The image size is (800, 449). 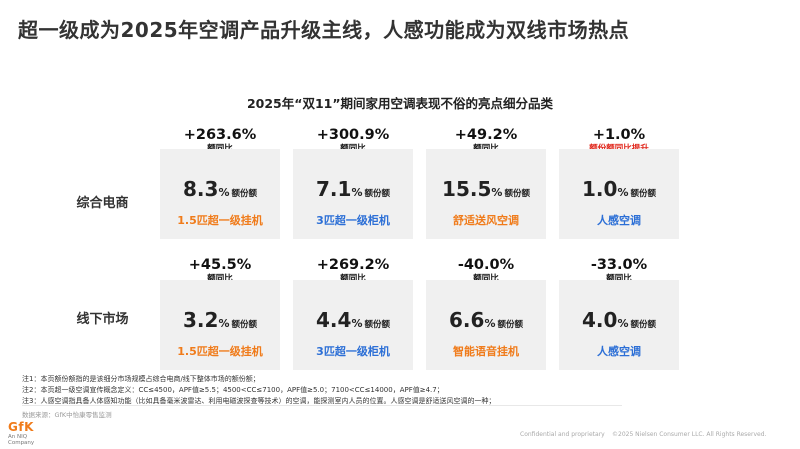 I want to click on segment-card: 7.1% 额份额 3匹超一级柜机, so click(x=353, y=194).